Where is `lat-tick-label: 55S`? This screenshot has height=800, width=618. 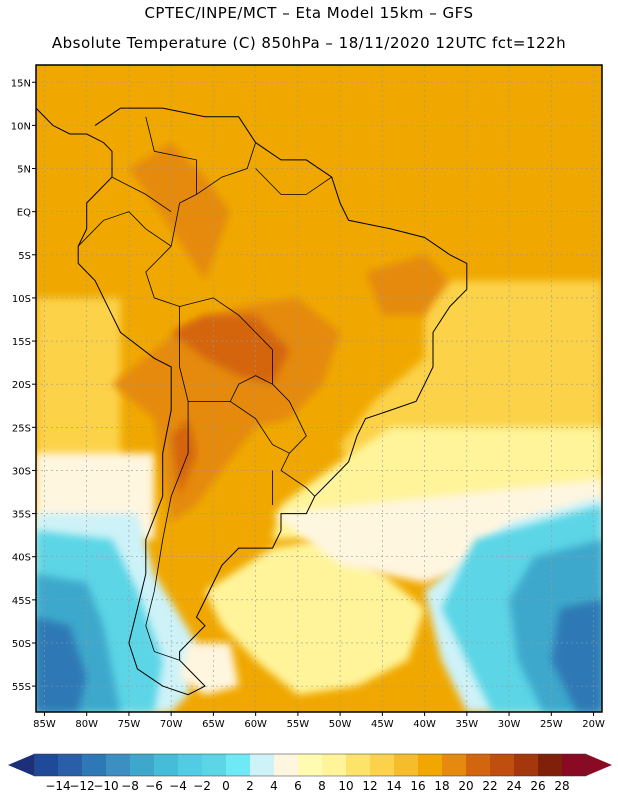
lat-tick-label: 55S is located at coordinates (21, 687).